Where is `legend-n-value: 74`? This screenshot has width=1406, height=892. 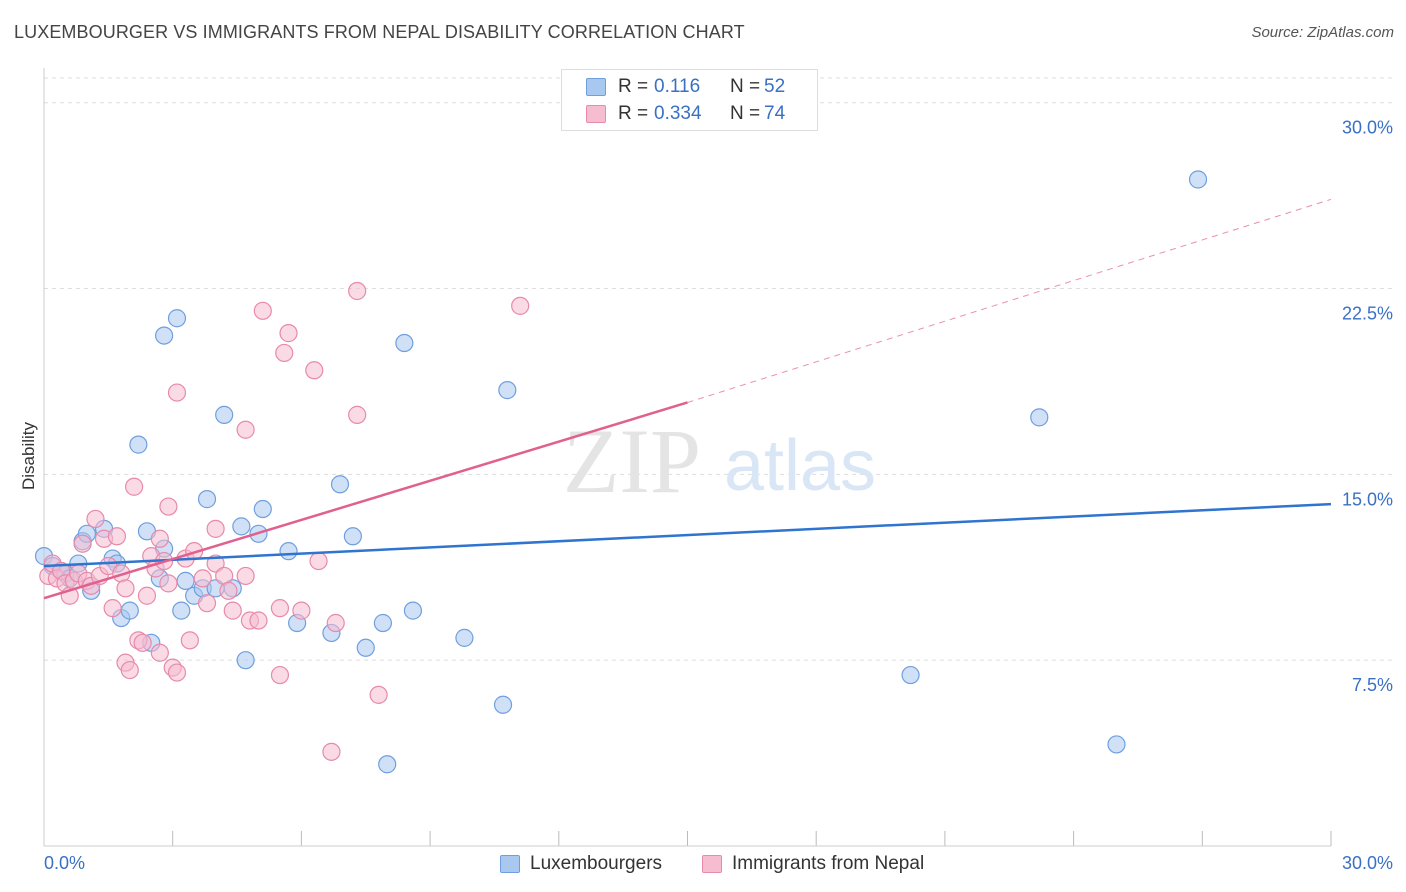 legend-n-value: 74 is located at coordinates (775, 113).